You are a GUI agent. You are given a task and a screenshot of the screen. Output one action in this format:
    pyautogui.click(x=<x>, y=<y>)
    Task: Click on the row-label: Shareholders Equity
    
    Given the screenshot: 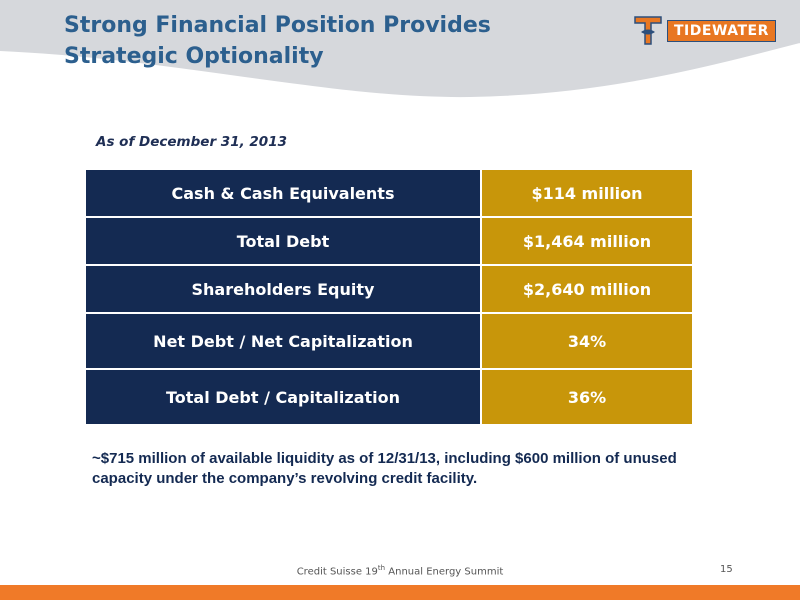 What is the action you would take?
    pyautogui.click(x=283, y=289)
    